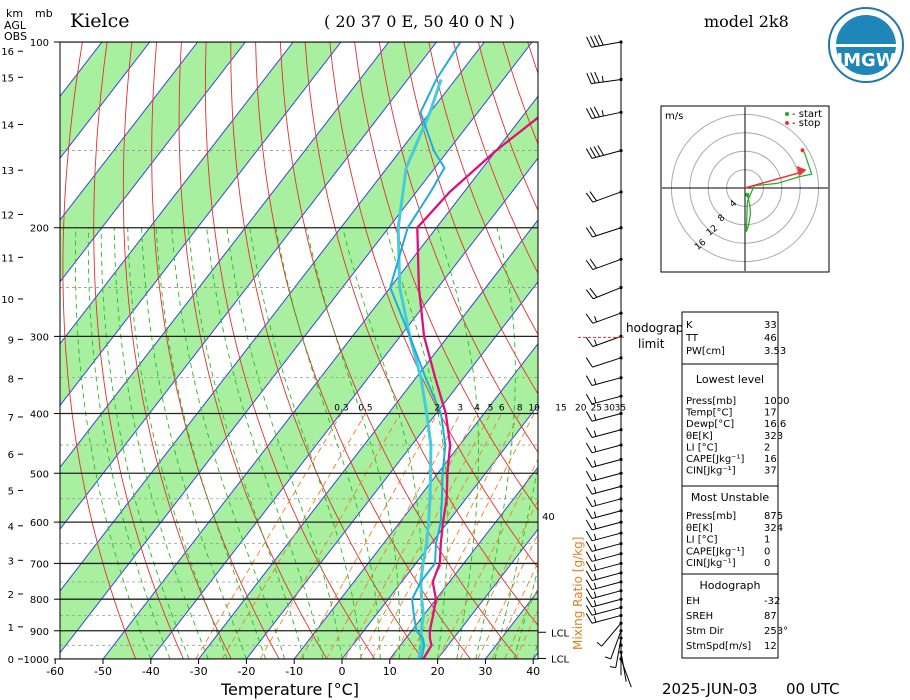 The image size is (910, 700). I want to click on hodograph-ring-label: 8, so click(722, 219).